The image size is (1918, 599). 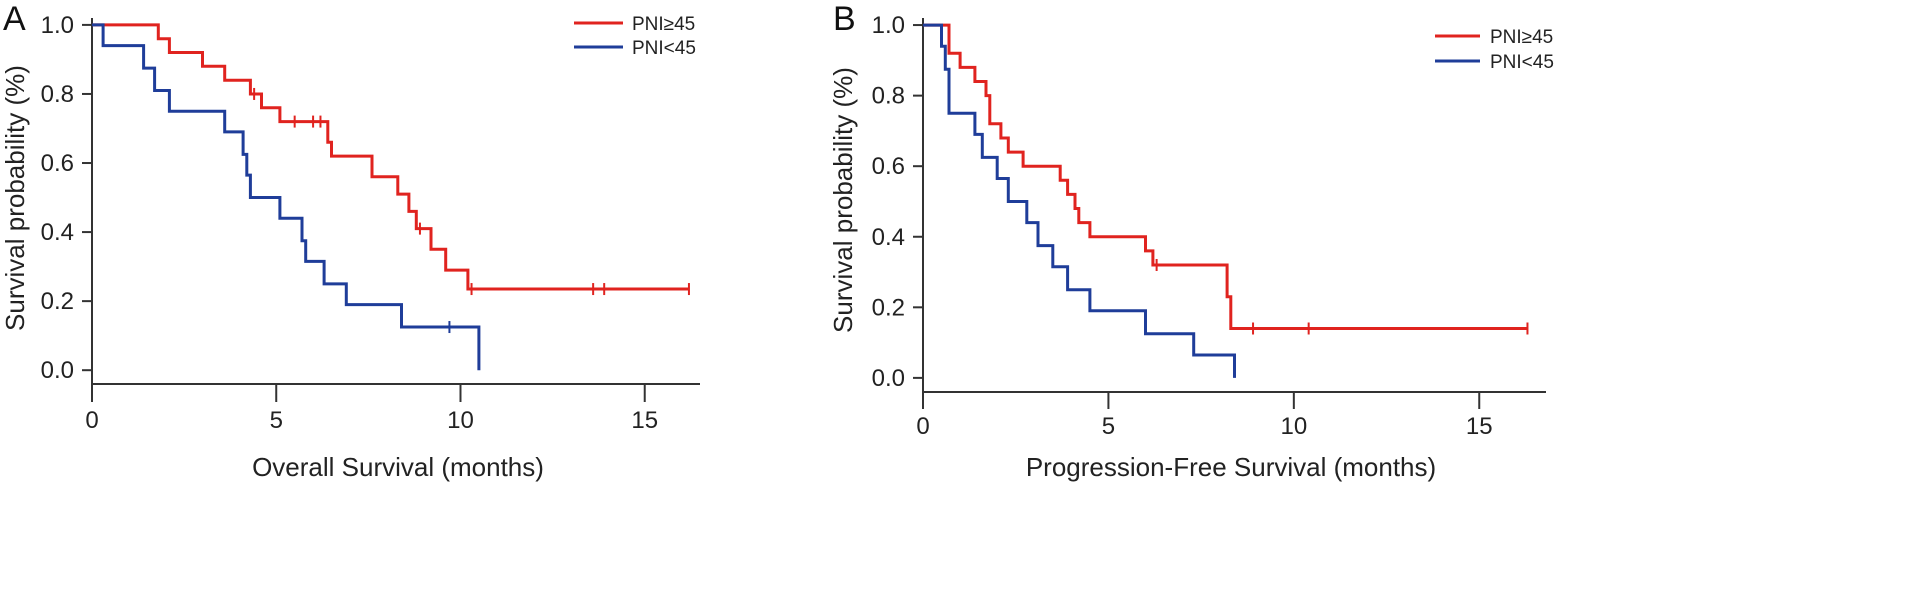 I want to click on series-pni-ge-45-line, so click(x=390, y=157).